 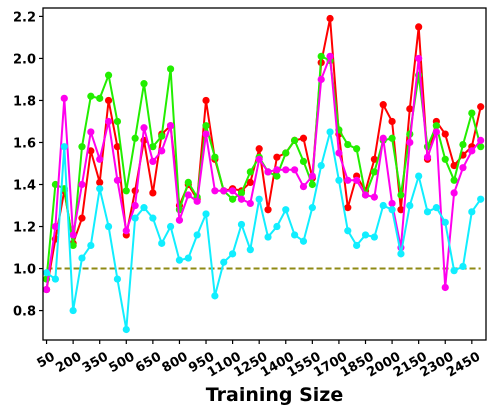 What do you see at coordinates (24, 59) in the screenshot?
I see `y-tick-label: 2.0` at bounding box center [24, 59].